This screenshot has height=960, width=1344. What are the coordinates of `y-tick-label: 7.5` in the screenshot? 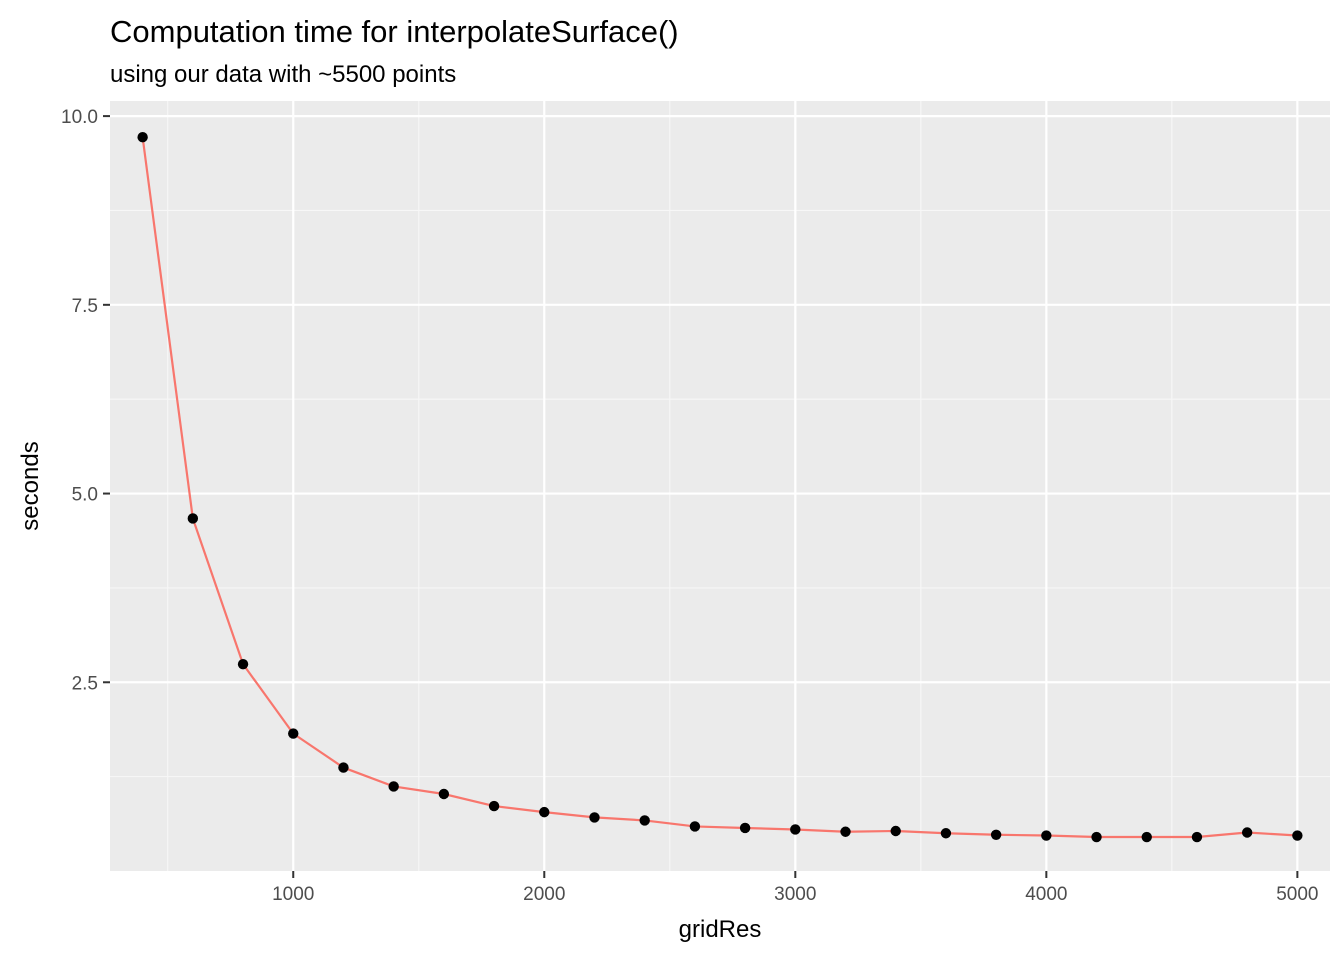 It's located at (85, 306).